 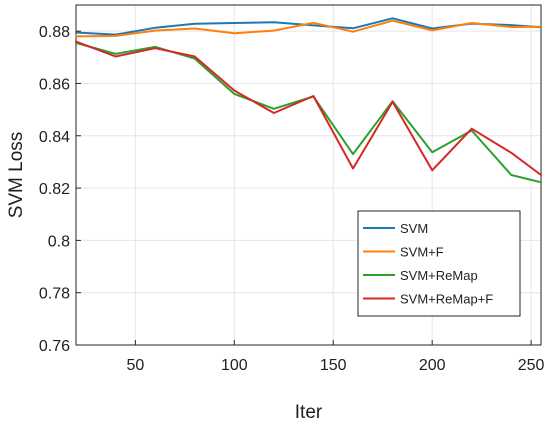 What do you see at coordinates (432, 365) in the screenshot?
I see `x-tick-label: 200` at bounding box center [432, 365].